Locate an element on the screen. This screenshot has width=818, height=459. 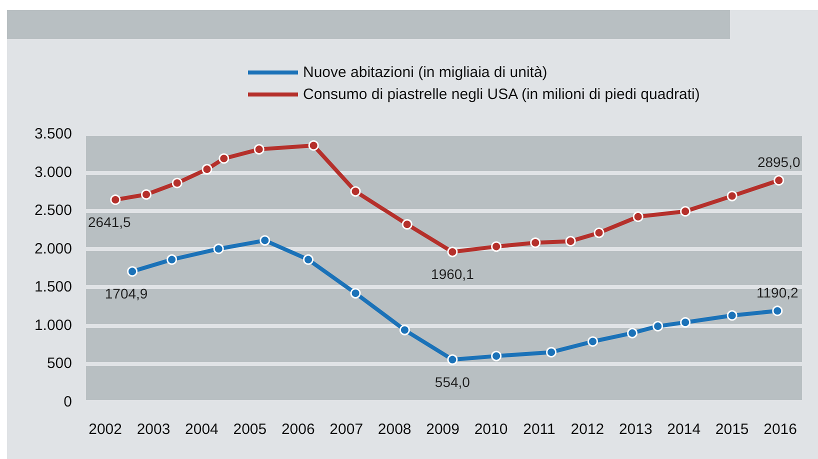
x-tick-label: 2006 is located at coordinates (298, 429).